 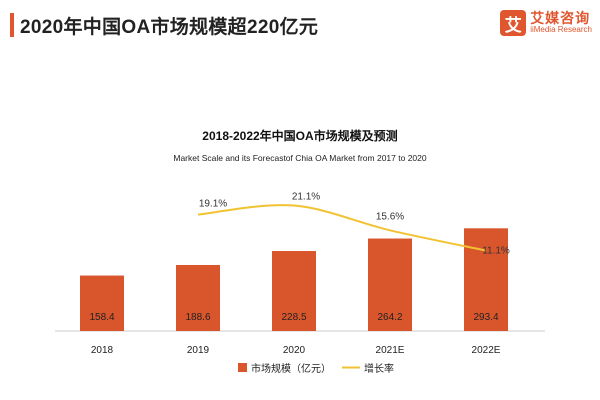 I want to click on growth-rate-label: 19.1%, so click(x=213, y=204).